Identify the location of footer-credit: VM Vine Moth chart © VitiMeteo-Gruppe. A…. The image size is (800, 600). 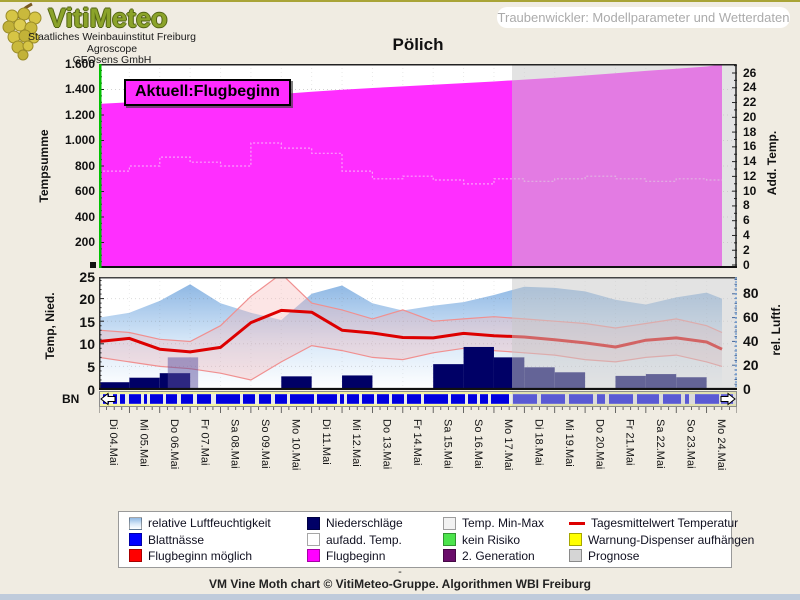
(400, 584).